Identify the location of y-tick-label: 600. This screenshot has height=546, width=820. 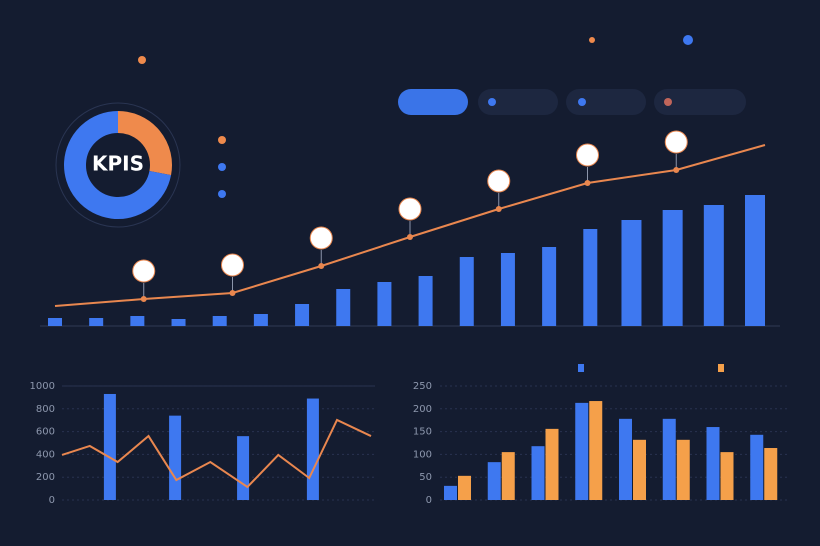
(45, 432).